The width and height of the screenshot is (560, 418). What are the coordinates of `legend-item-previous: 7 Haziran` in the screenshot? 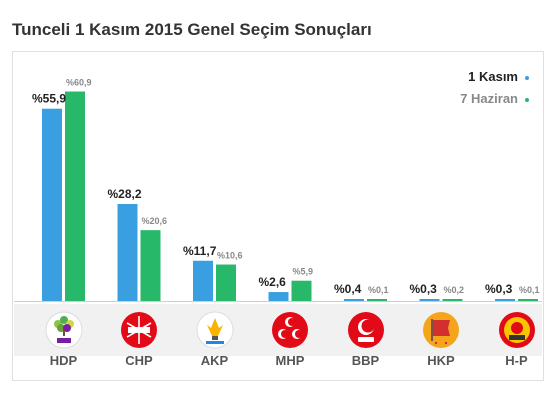 It's located at (494, 99).